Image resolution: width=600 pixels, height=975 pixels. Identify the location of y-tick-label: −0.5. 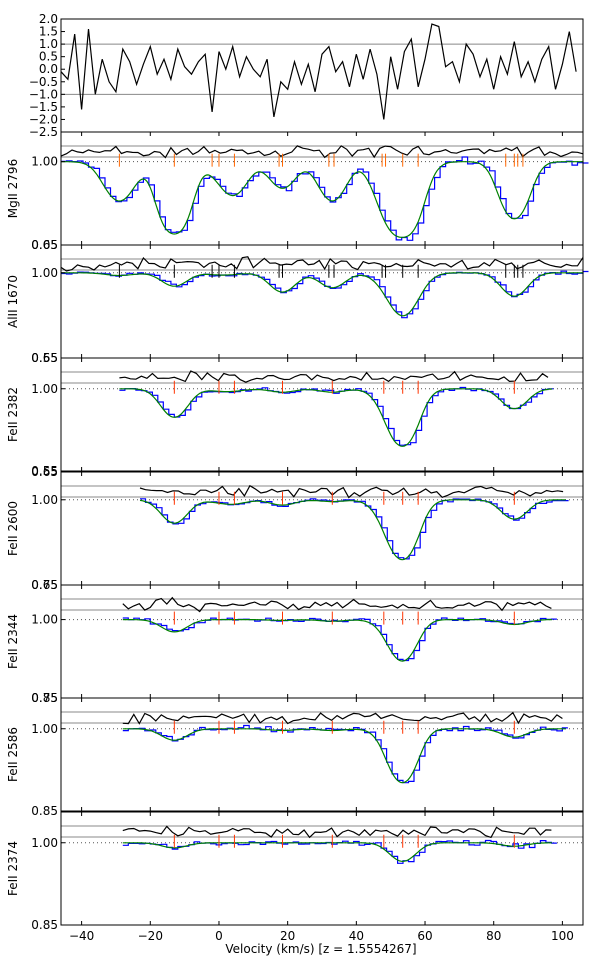
(43, 82).